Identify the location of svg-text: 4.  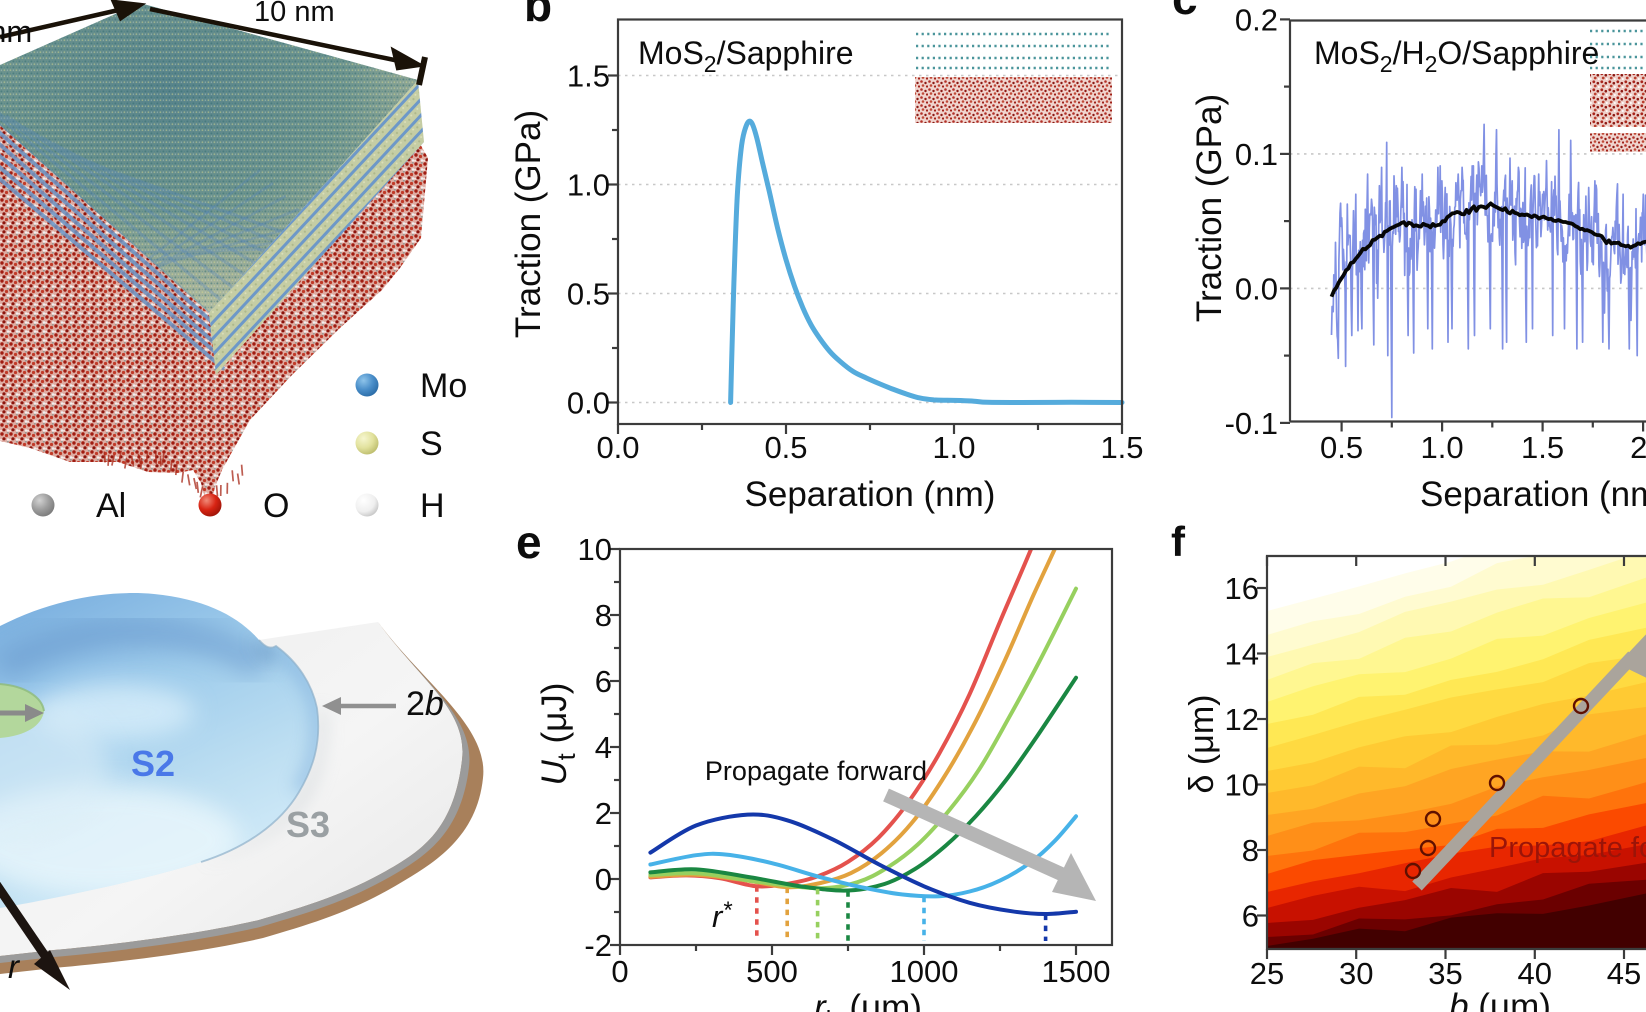
(603, 747).